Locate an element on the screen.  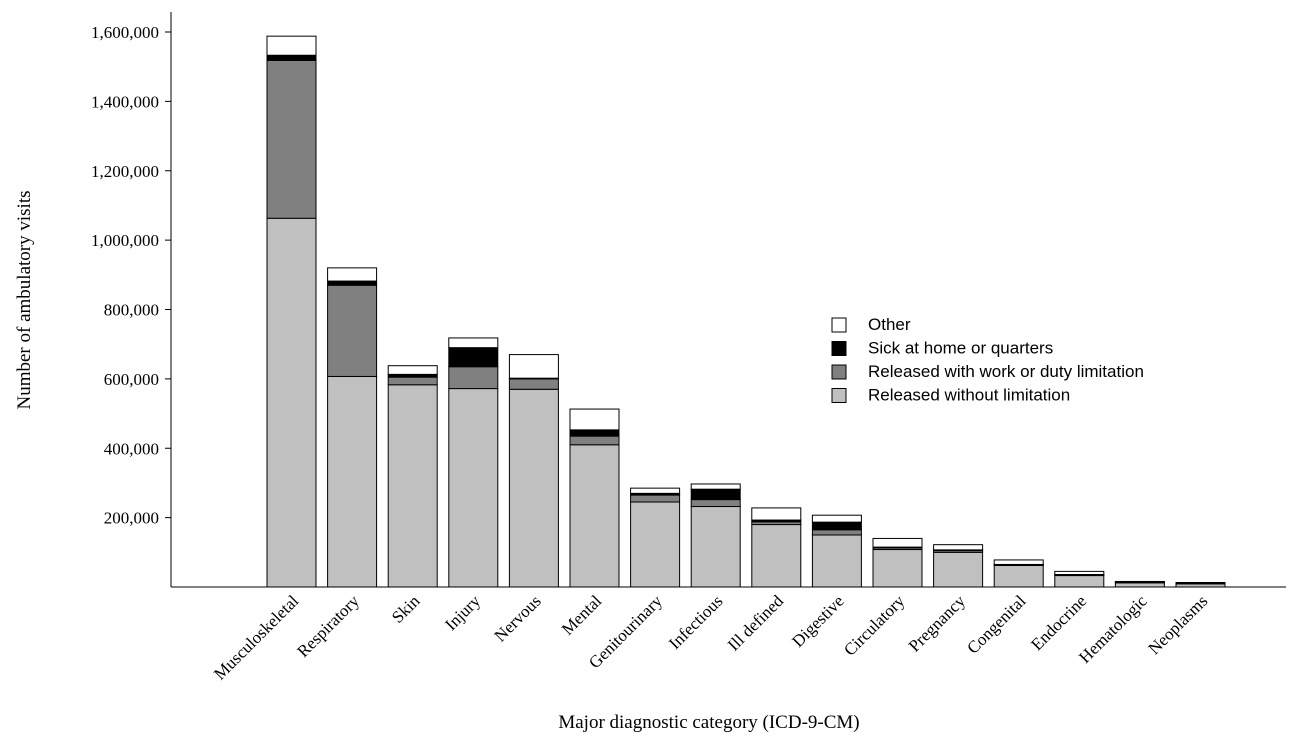
y-tick-label: 400,000 is located at coordinates (131, 448).